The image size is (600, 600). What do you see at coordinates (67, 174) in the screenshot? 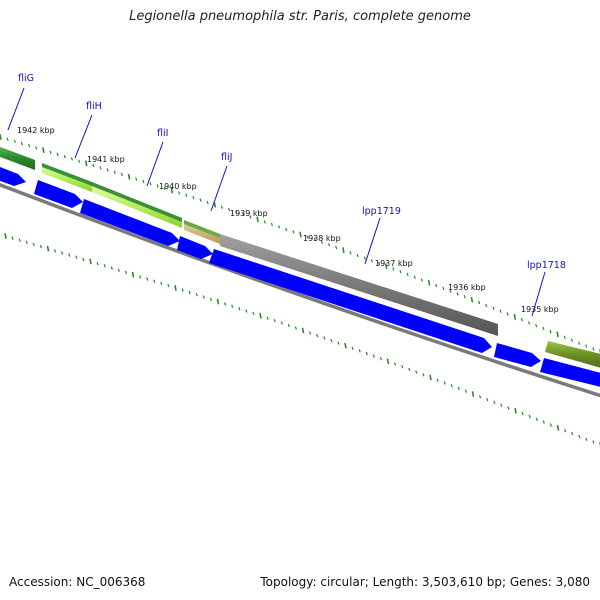
I see `feature-segment-fliH-dark` at bounding box center [67, 174].